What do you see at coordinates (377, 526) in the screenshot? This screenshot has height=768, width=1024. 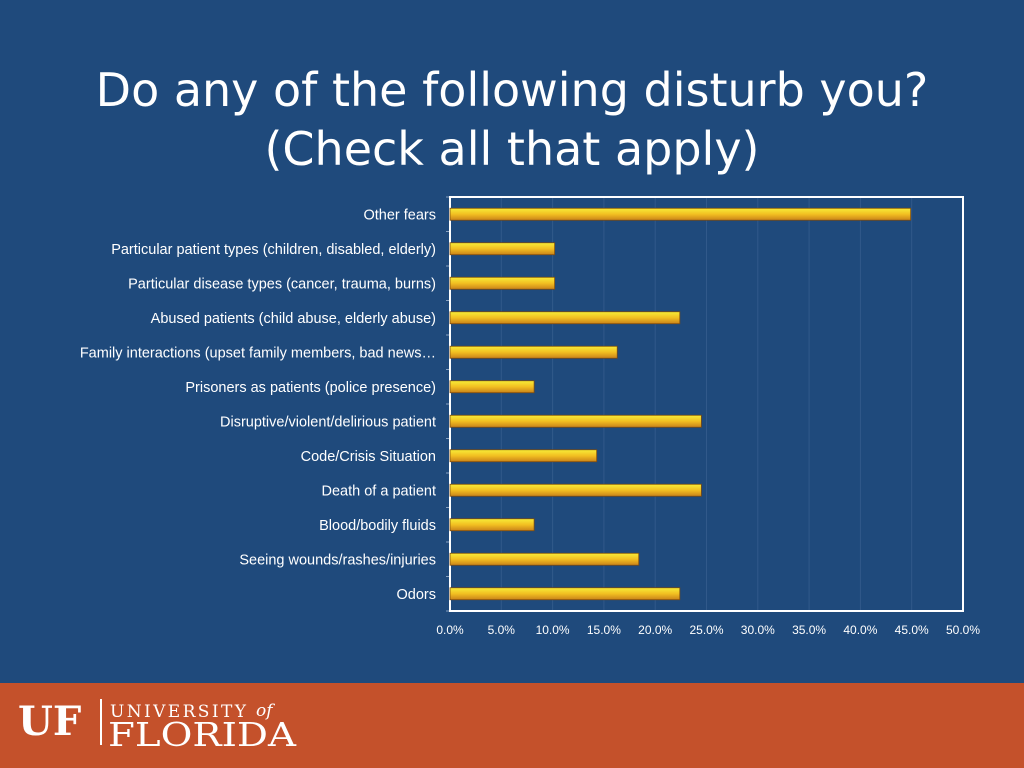 I see `category-label: Blood/bodily fluids` at bounding box center [377, 526].